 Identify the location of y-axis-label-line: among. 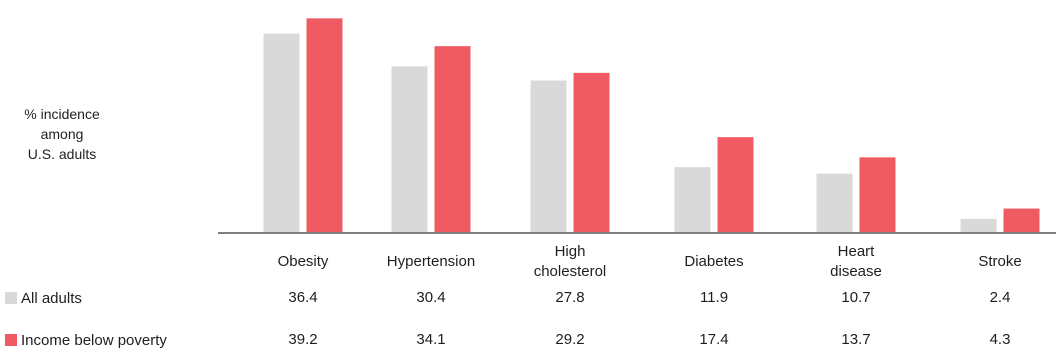
(62, 134).